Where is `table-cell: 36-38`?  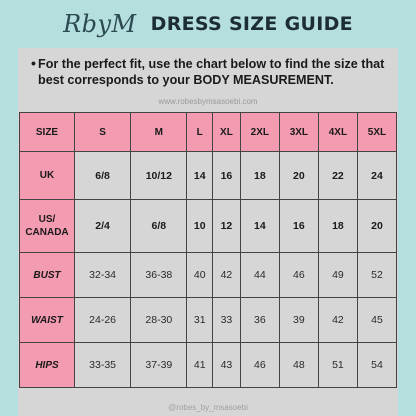
table-cell: 36-38 is located at coordinates (159, 275).